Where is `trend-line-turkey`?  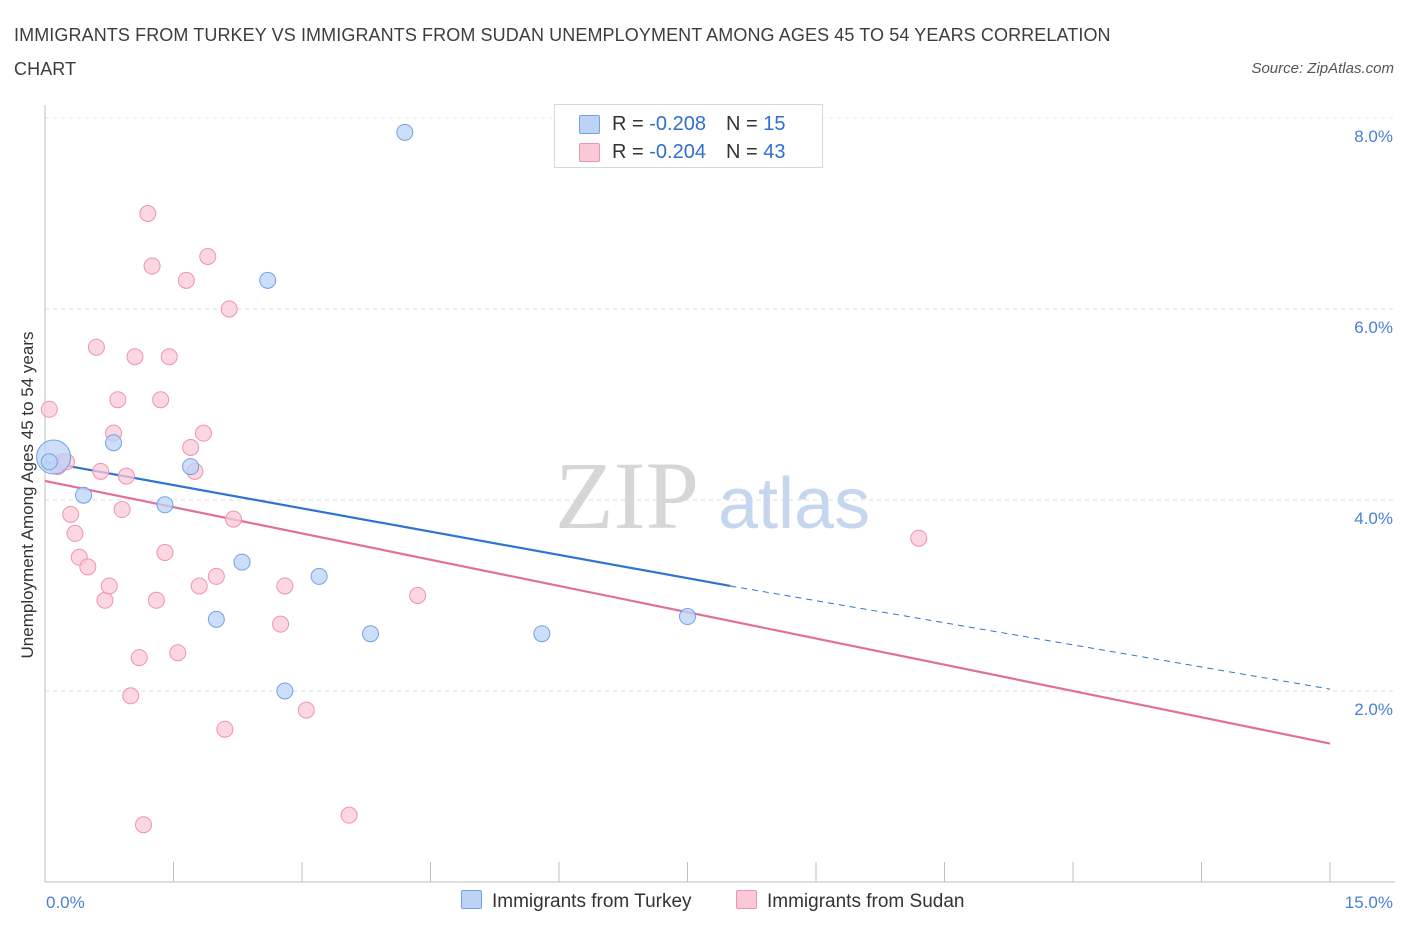 trend-line-turkey is located at coordinates (387, 524).